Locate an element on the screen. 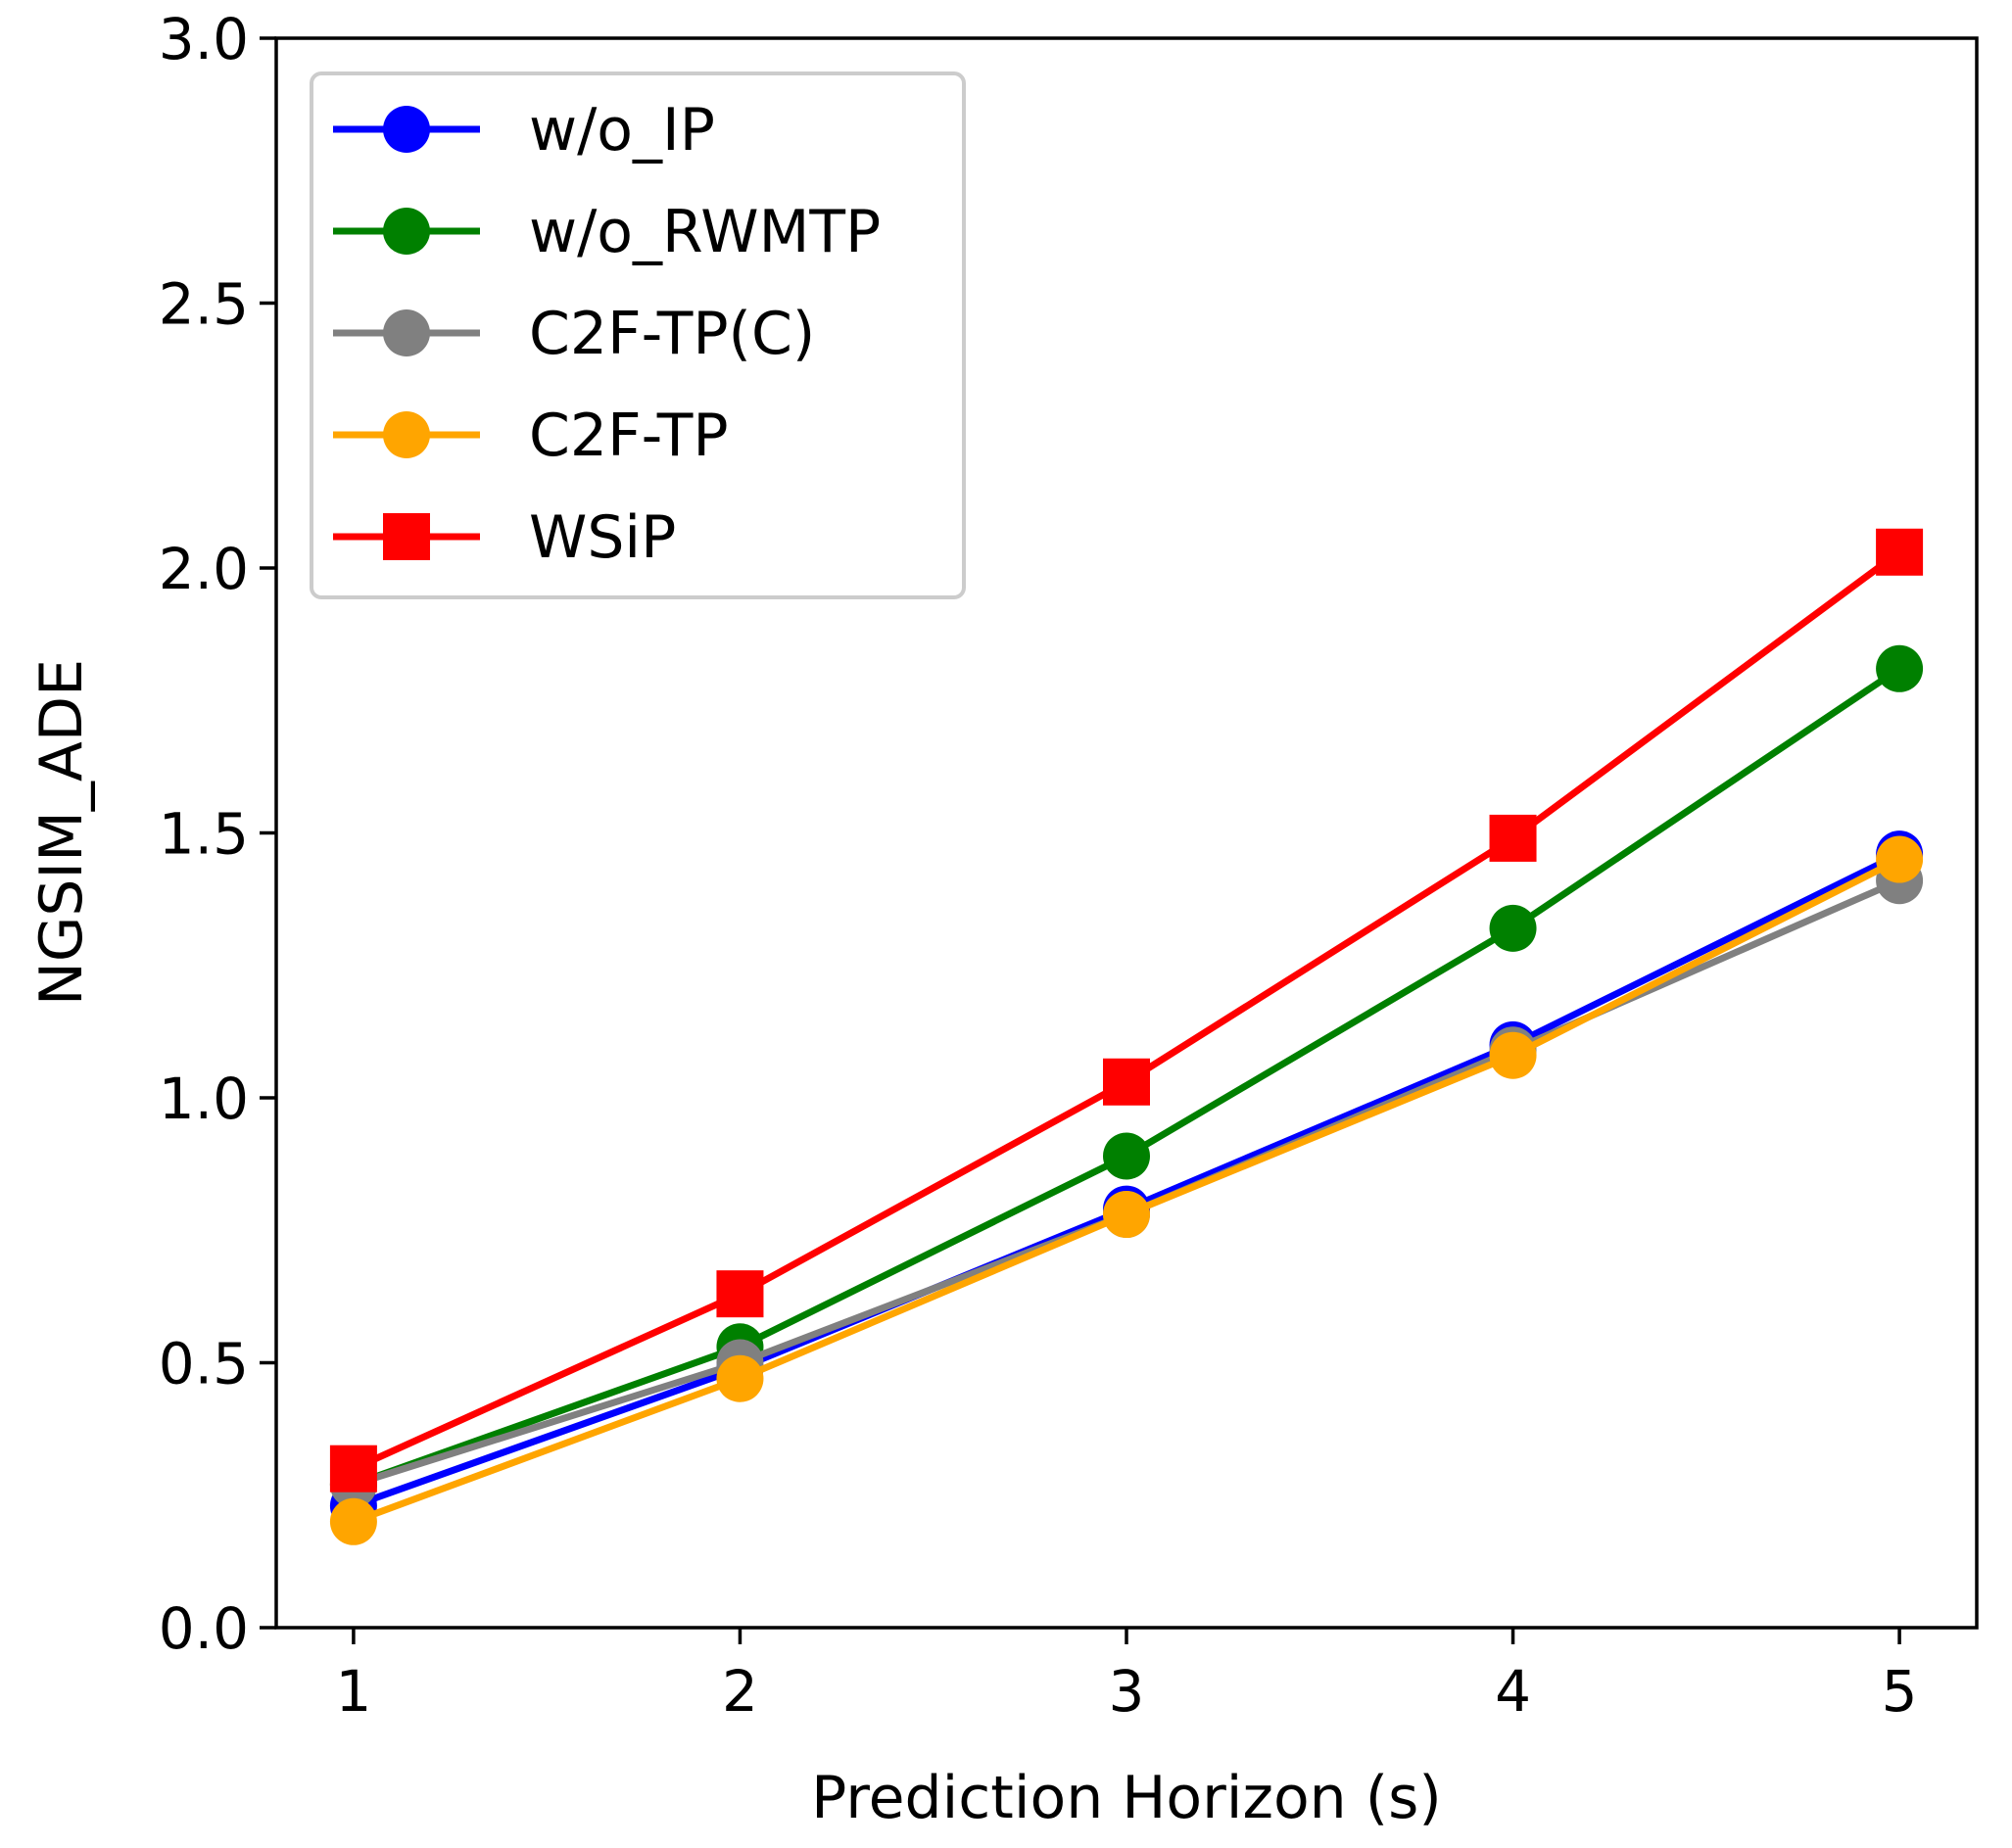 The height and width of the screenshot is (1848, 2012). x-tick-label-3: 4 is located at coordinates (1513, 1691).